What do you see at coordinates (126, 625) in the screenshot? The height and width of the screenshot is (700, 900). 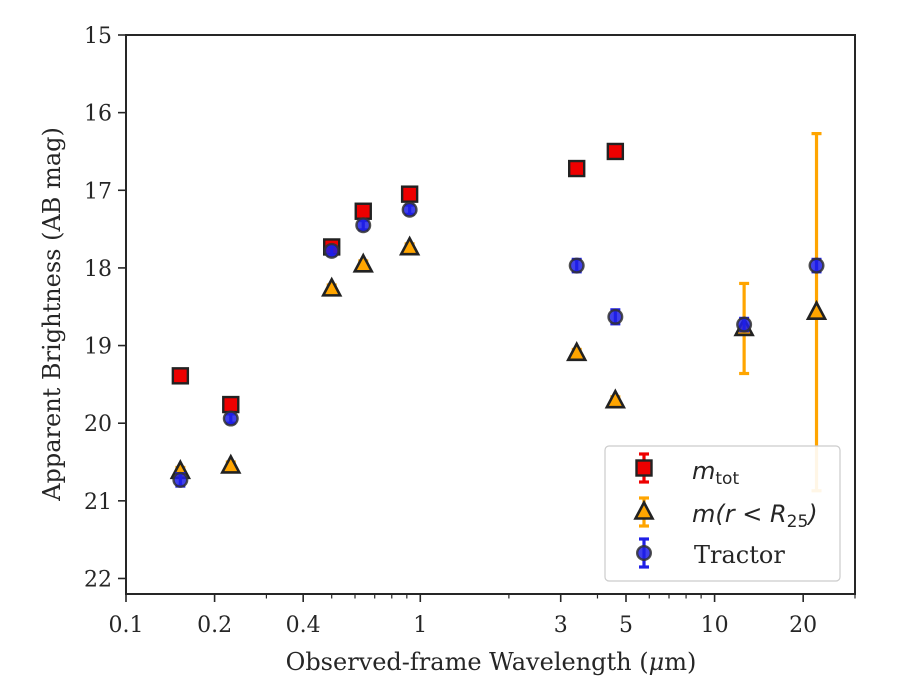 I see `x-tick-label-0: 0.1` at bounding box center [126, 625].